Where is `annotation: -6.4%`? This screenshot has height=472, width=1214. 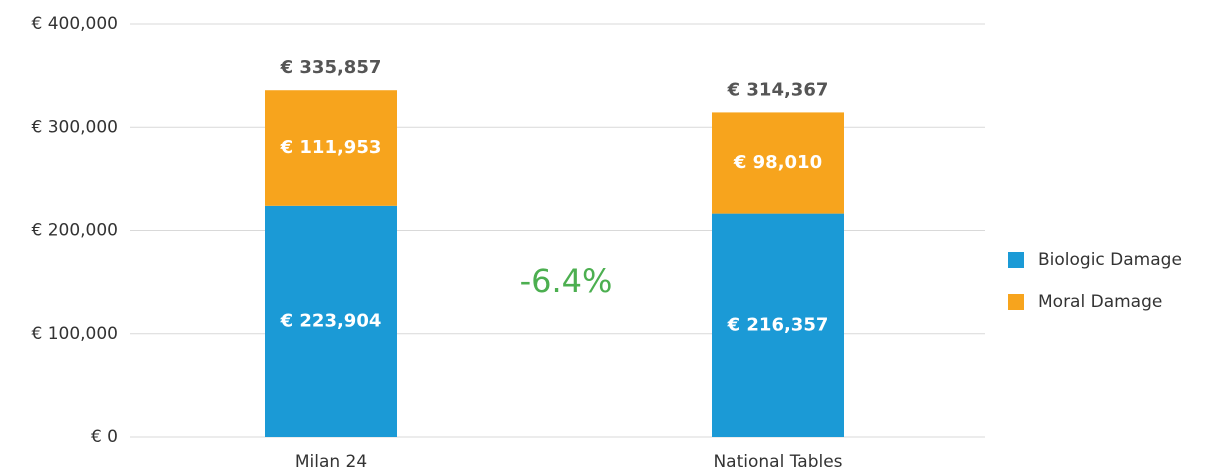 annotation: -6.4% is located at coordinates (566, 281).